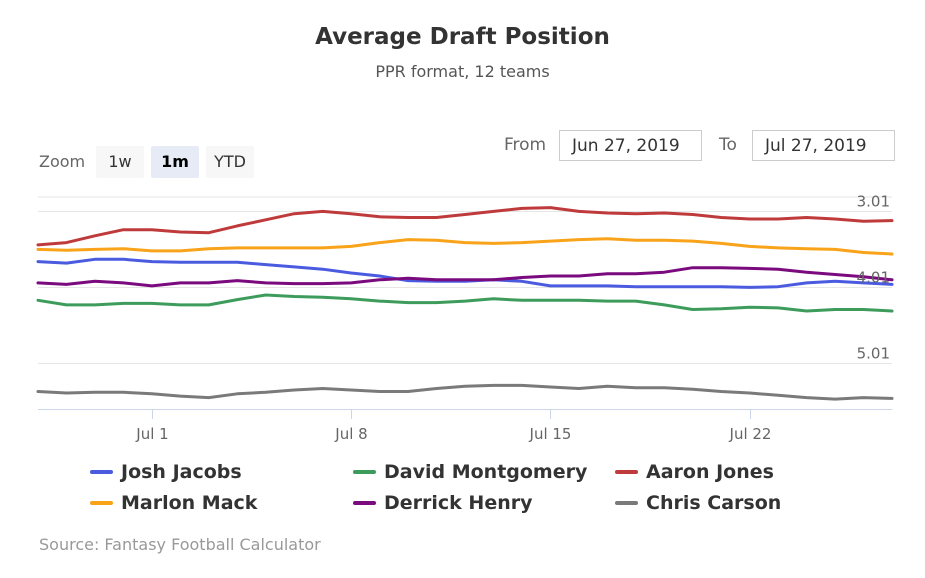 Image resolution: width=925 pixels, height=578 pixels. I want to click on chart-title: Average Draft Position, so click(462, 37).